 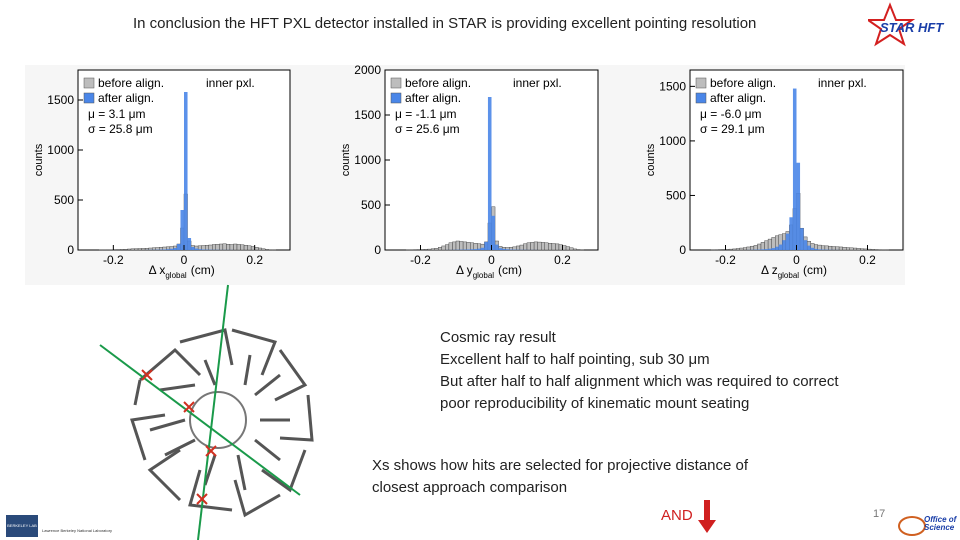 I want to click on stat-label: μ = -1.1 μm, so click(x=426, y=114).